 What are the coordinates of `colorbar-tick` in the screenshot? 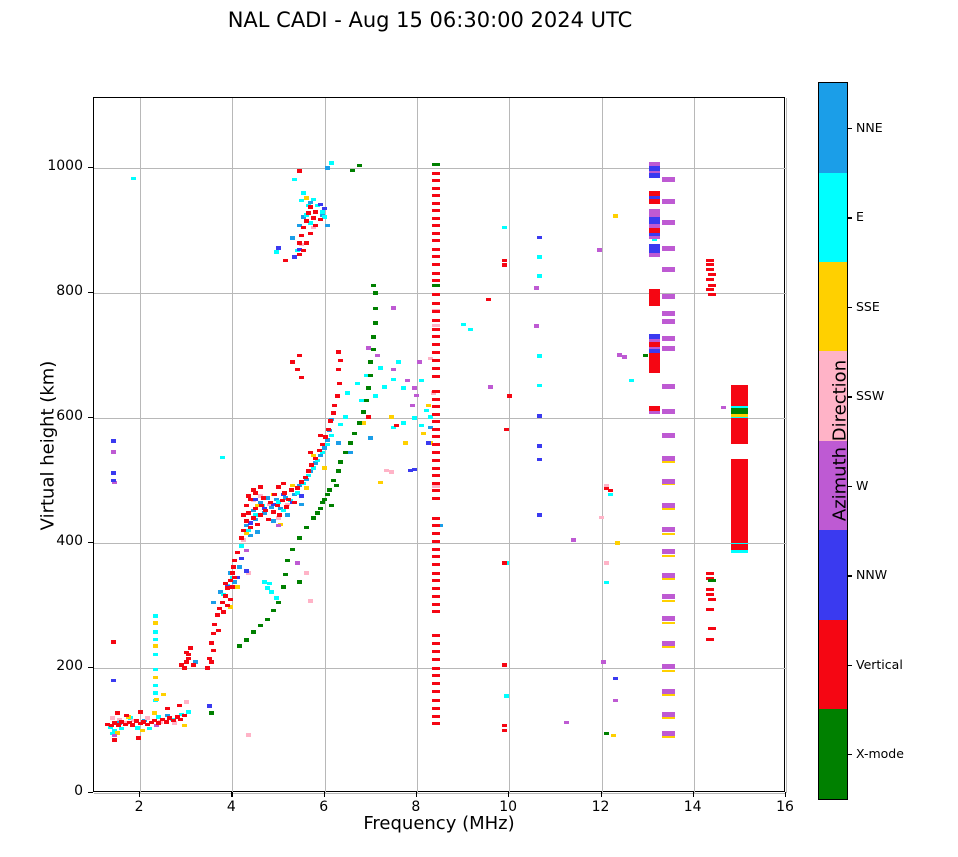 It's located at (850, 397).